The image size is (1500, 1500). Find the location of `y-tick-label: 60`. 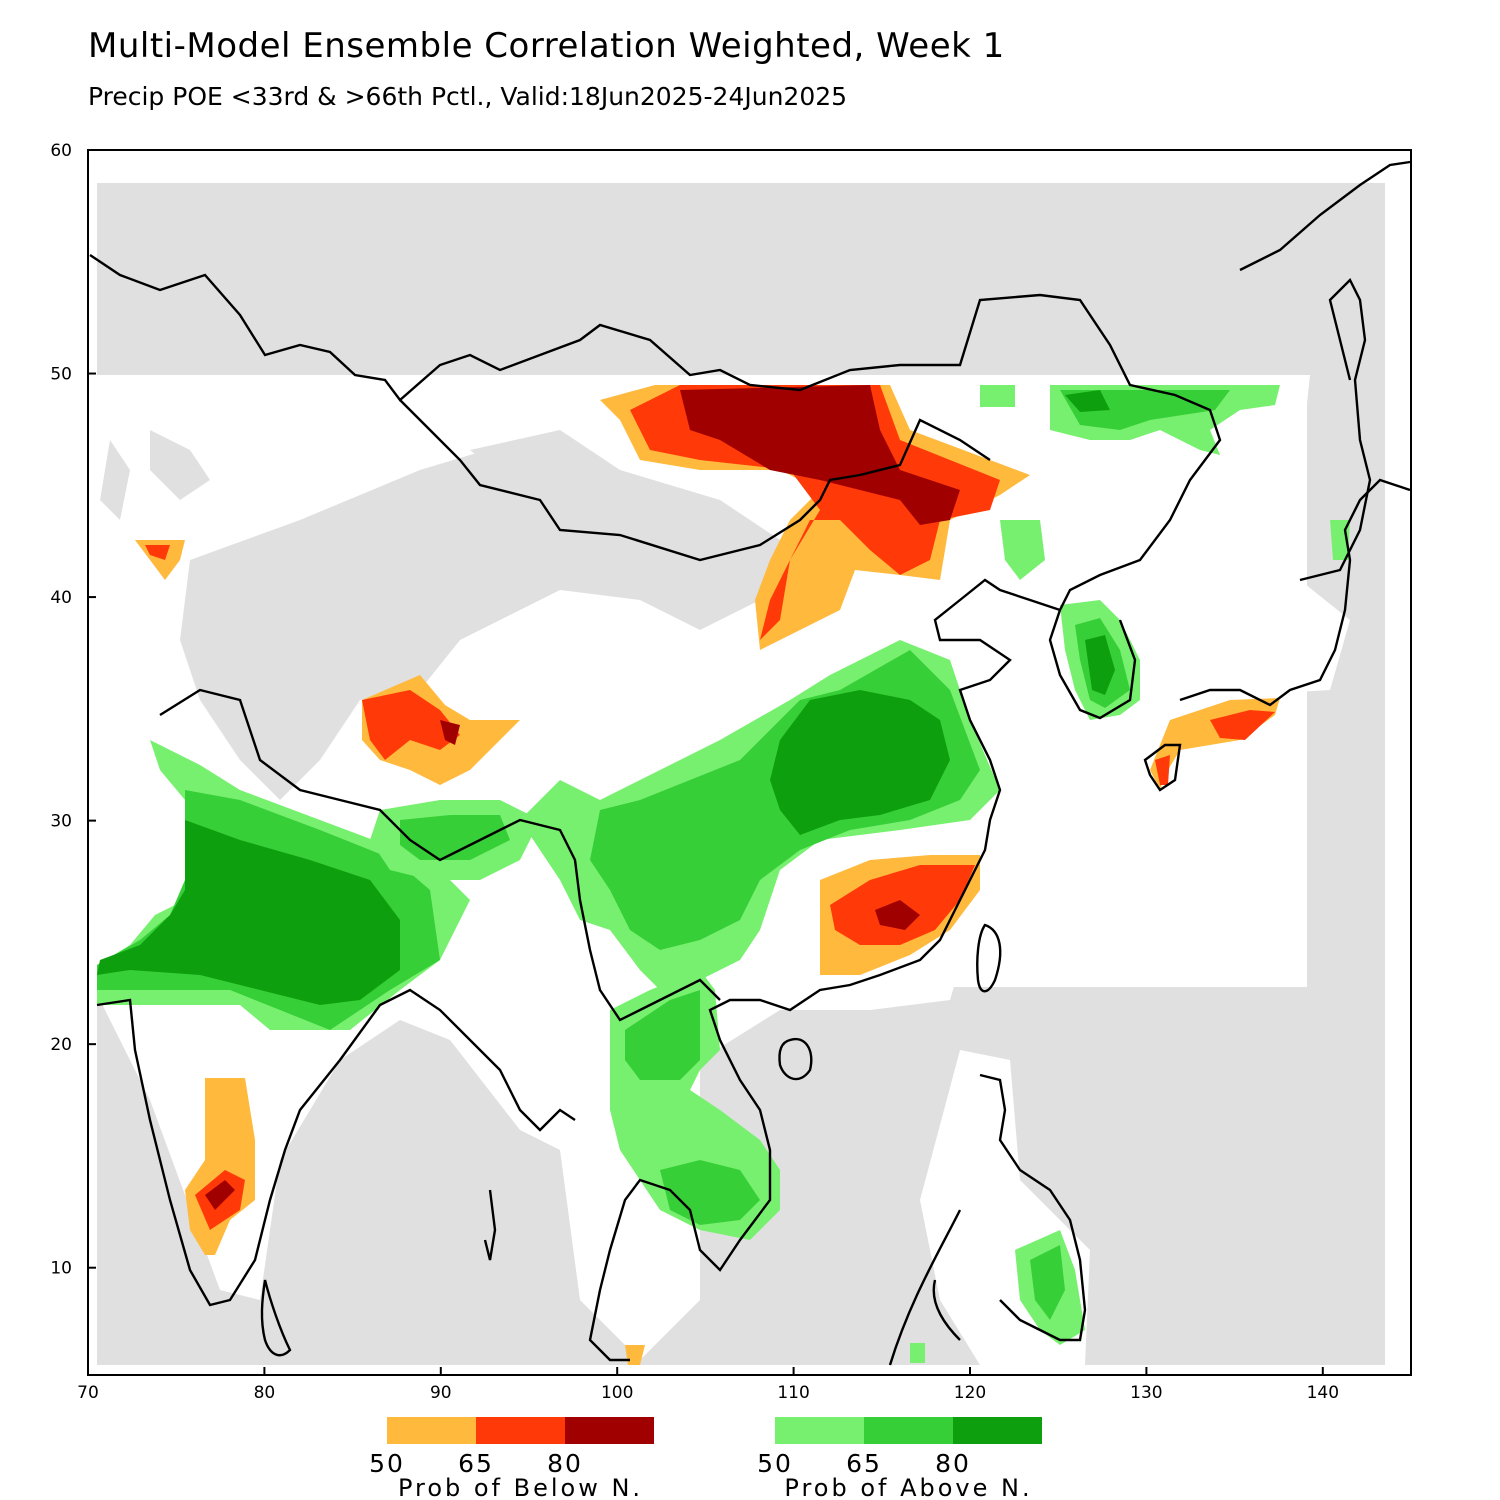

y-tick-label: 60 is located at coordinates (61, 151).